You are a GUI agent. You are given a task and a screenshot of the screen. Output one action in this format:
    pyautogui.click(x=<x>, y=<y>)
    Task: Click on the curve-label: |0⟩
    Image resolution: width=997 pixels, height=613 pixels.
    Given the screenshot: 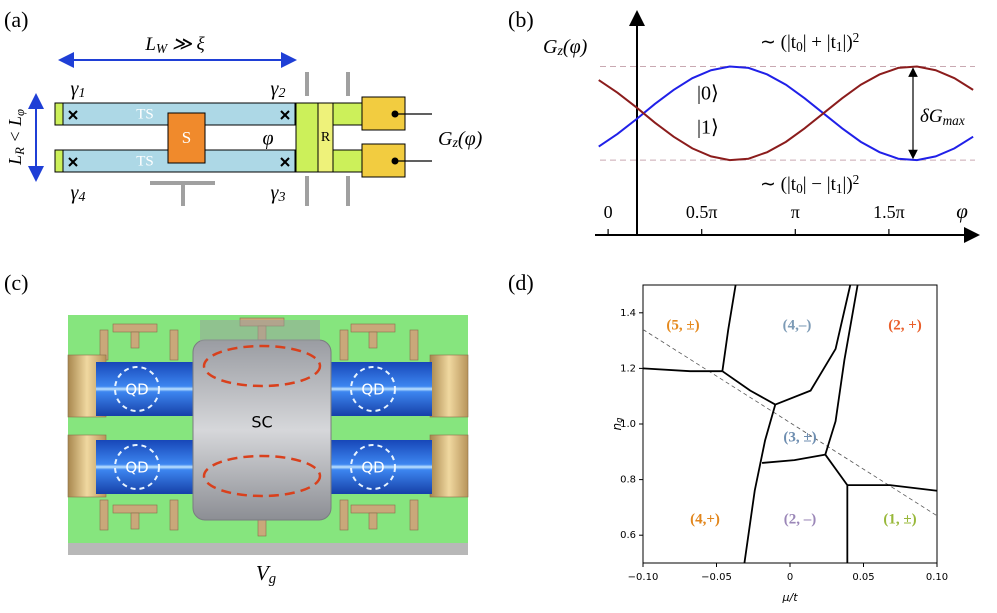 What is the action you would take?
    pyautogui.click(x=708, y=94)
    